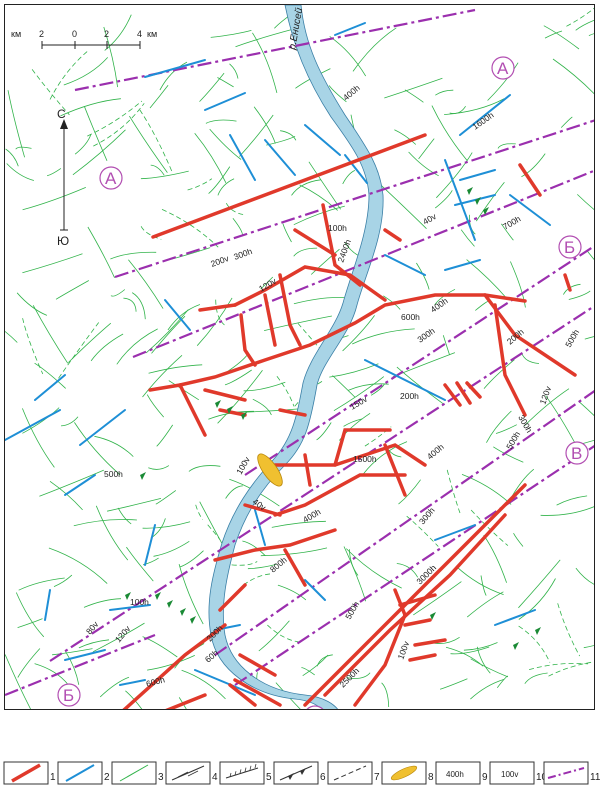 The width and height of the screenshot is (600, 797). Describe the element at coordinates (571, 773) in the screenshot. I see `legend-item: 11` at that location.